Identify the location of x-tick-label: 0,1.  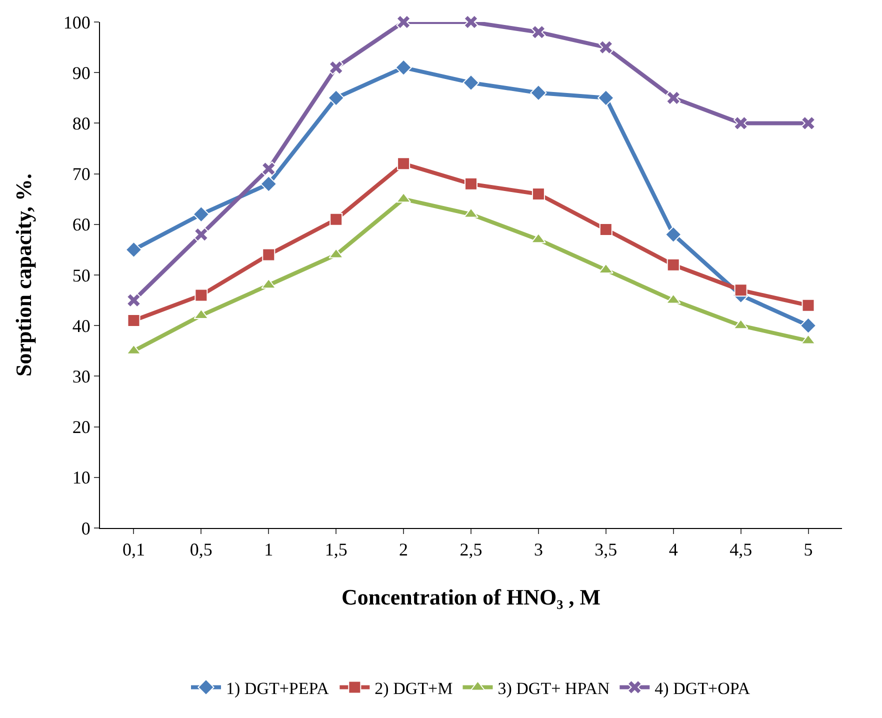
(133, 550).